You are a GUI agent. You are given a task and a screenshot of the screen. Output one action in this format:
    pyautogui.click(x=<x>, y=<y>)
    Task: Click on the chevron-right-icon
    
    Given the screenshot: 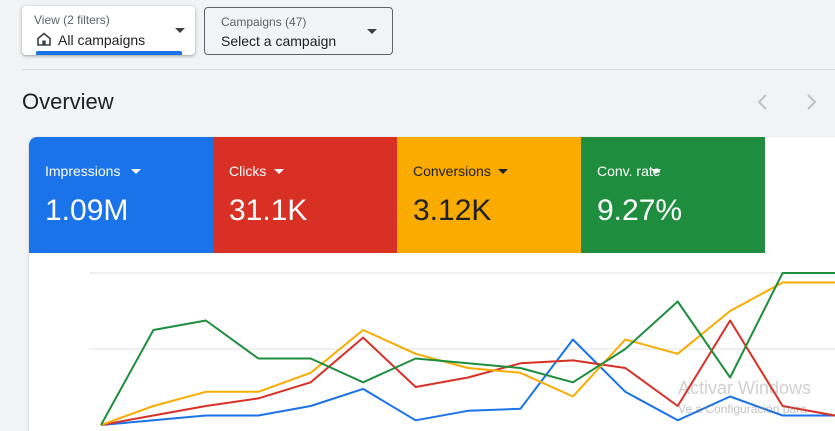 What is the action you would take?
    pyautogui.click(x=811, y=102)
    